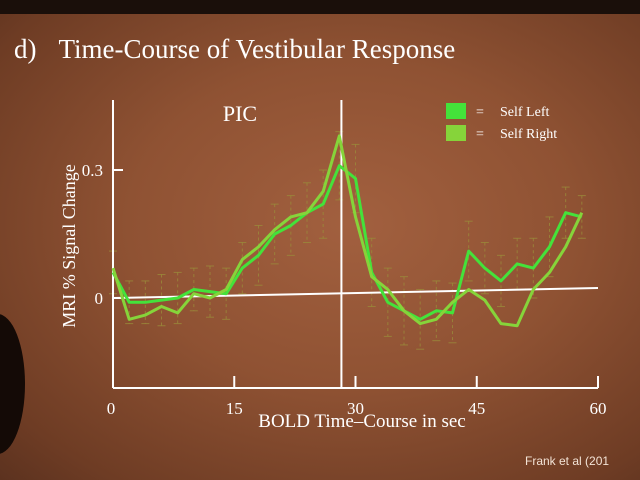  I want to click on x-tick-label: 30, so click(355, 408).